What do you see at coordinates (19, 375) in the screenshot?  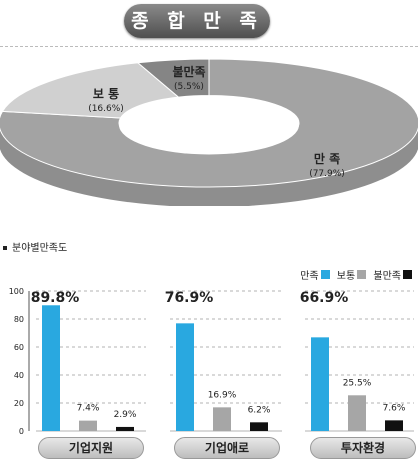 I see `y-tick-label-2: 40` at bounding box center [19, 375].